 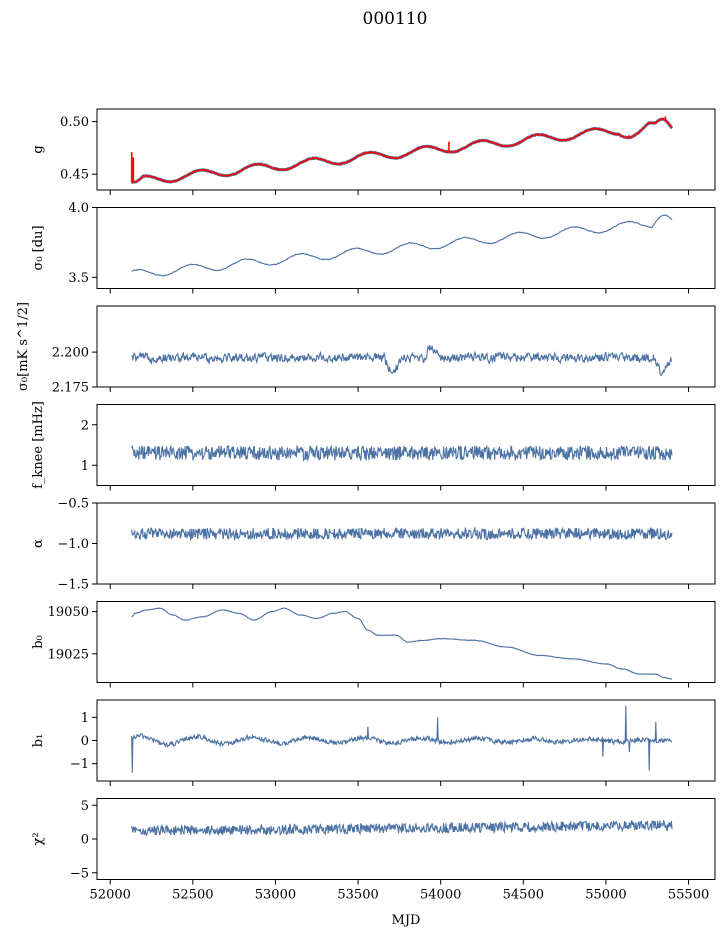 I want to click on y-tick-label: 4.0, so click(x=78, y=208).